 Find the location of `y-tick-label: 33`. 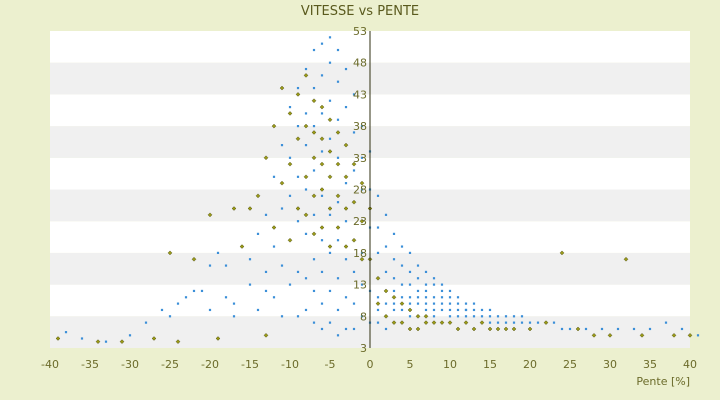

y-tick-label: 33 is located at coordinates (360, 158).